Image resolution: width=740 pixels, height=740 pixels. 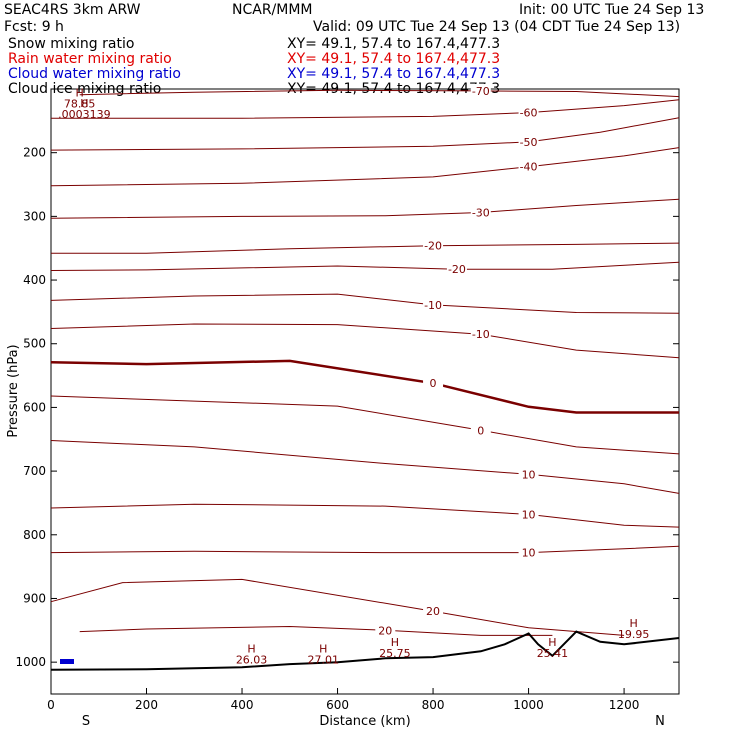 What do you see at coordinates (34, 216) in the screenshot?
I see `y-tick-label: 300` at bounding box center [34, 216].